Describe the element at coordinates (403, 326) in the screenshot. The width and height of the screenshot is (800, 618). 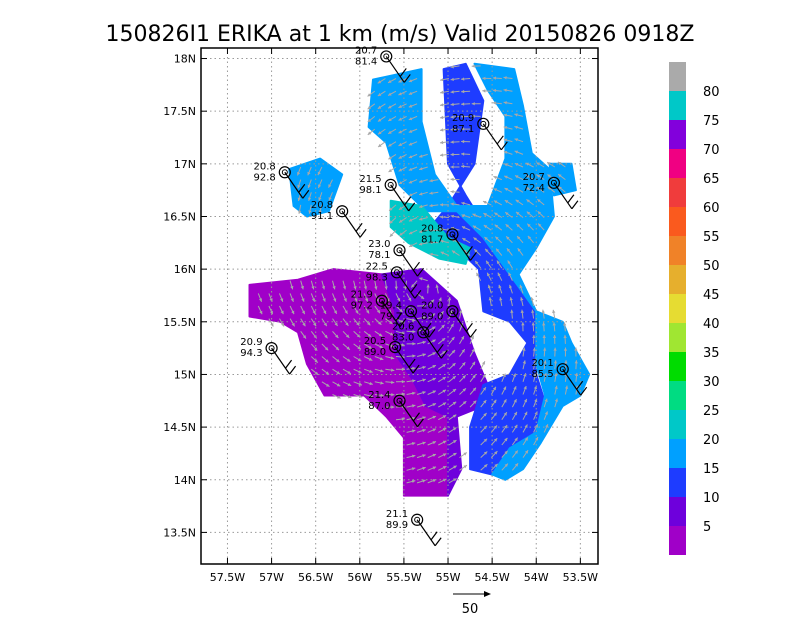
I see `station-speed-label: 20.6` at that location.